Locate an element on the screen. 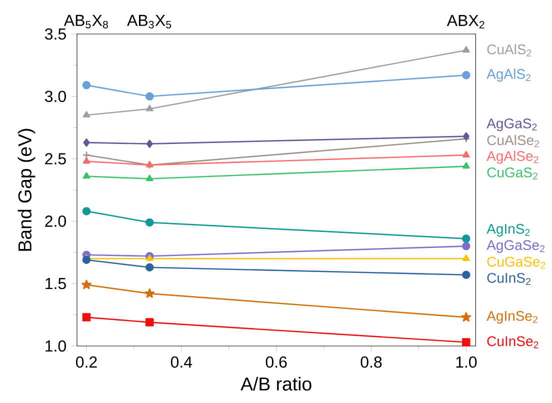 This screenshot has height=403, width=552. series-label: CuAlSe$_{2}$ is located at coordinates (513, 141).